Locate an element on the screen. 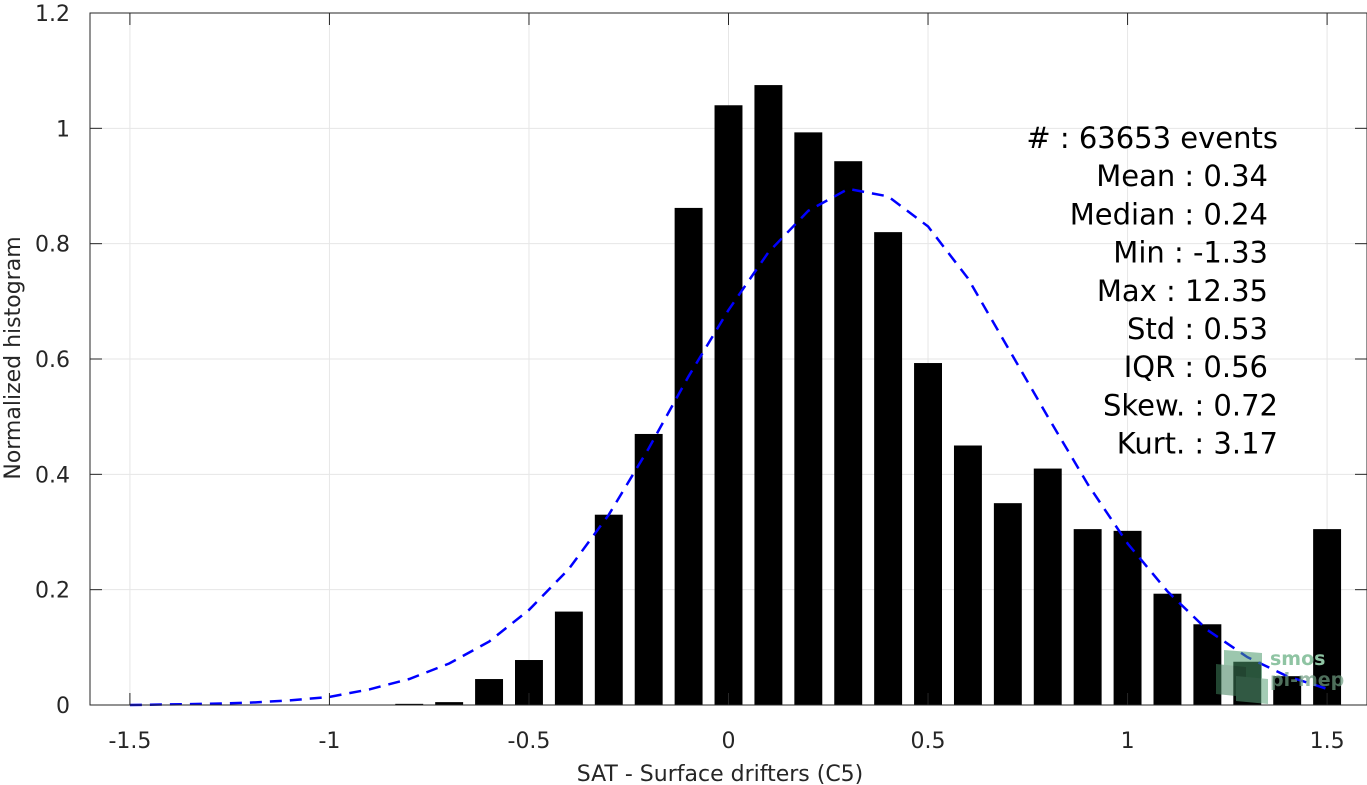 The width and height of the screenshot is (1367, 785). x-axis-title: SAT - Surface drifters (C5) is located at coordinates (720, 773).